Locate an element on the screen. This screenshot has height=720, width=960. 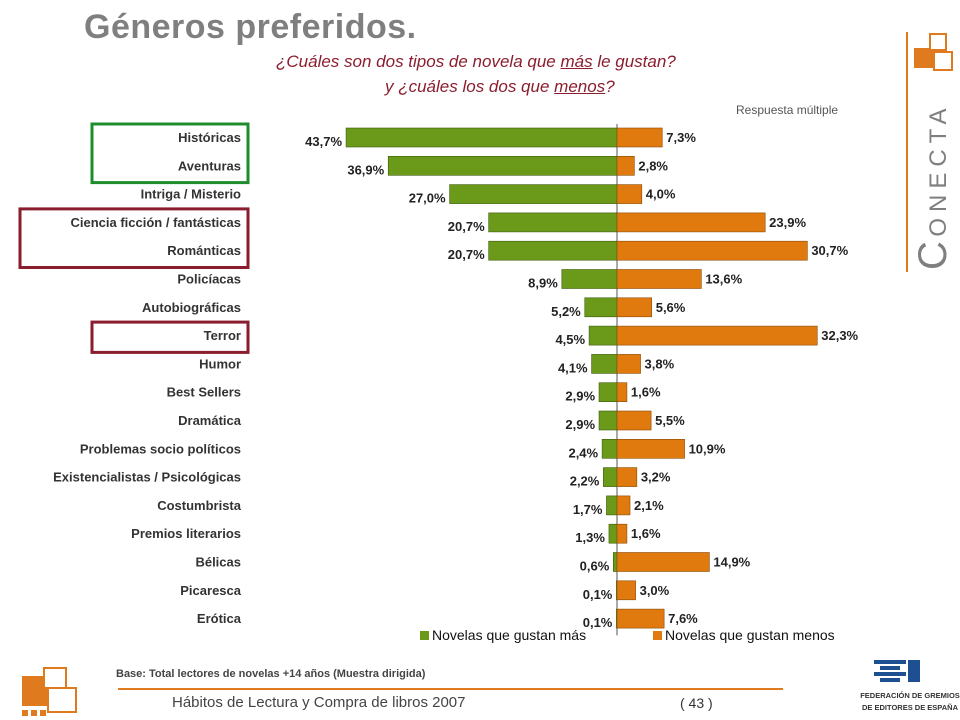
conecta-first-letter: C is located at coordinates (933, 255).